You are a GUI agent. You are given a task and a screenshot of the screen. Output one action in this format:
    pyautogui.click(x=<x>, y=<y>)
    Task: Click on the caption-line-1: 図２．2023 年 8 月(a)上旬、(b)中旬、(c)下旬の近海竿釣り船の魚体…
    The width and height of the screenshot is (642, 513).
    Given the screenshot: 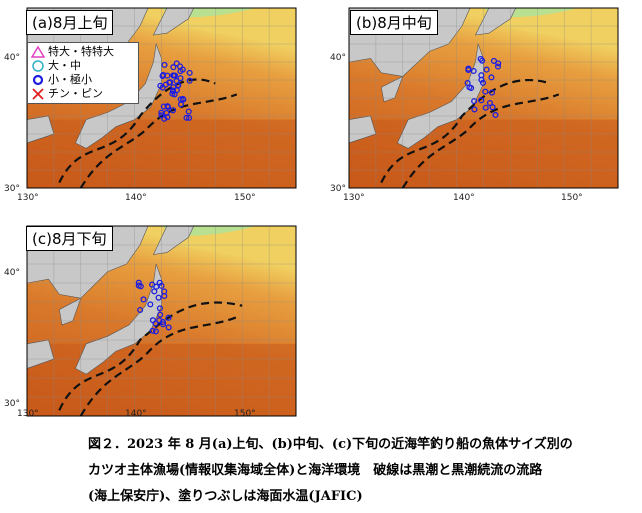 What is the action you would take?
    pyautogui.click(x=330, y=444)
    